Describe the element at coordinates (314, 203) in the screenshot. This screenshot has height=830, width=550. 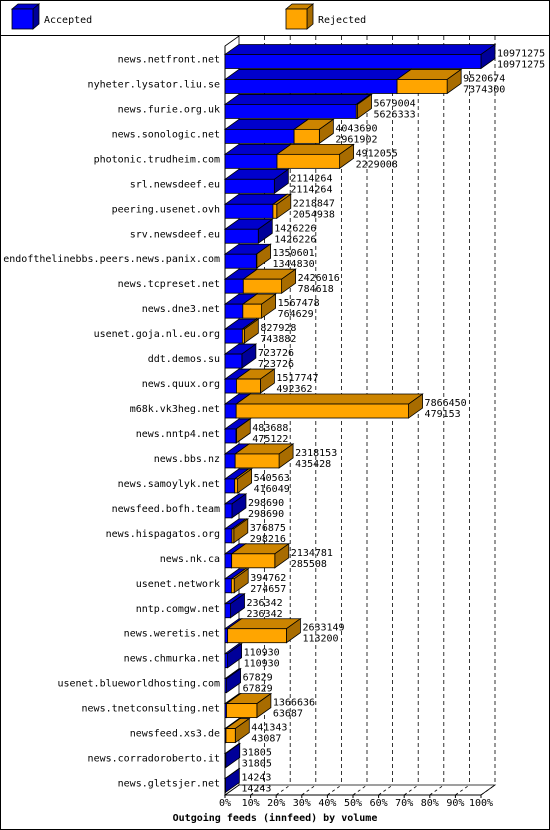
I see `data-label-offered: 2218847` at that location.